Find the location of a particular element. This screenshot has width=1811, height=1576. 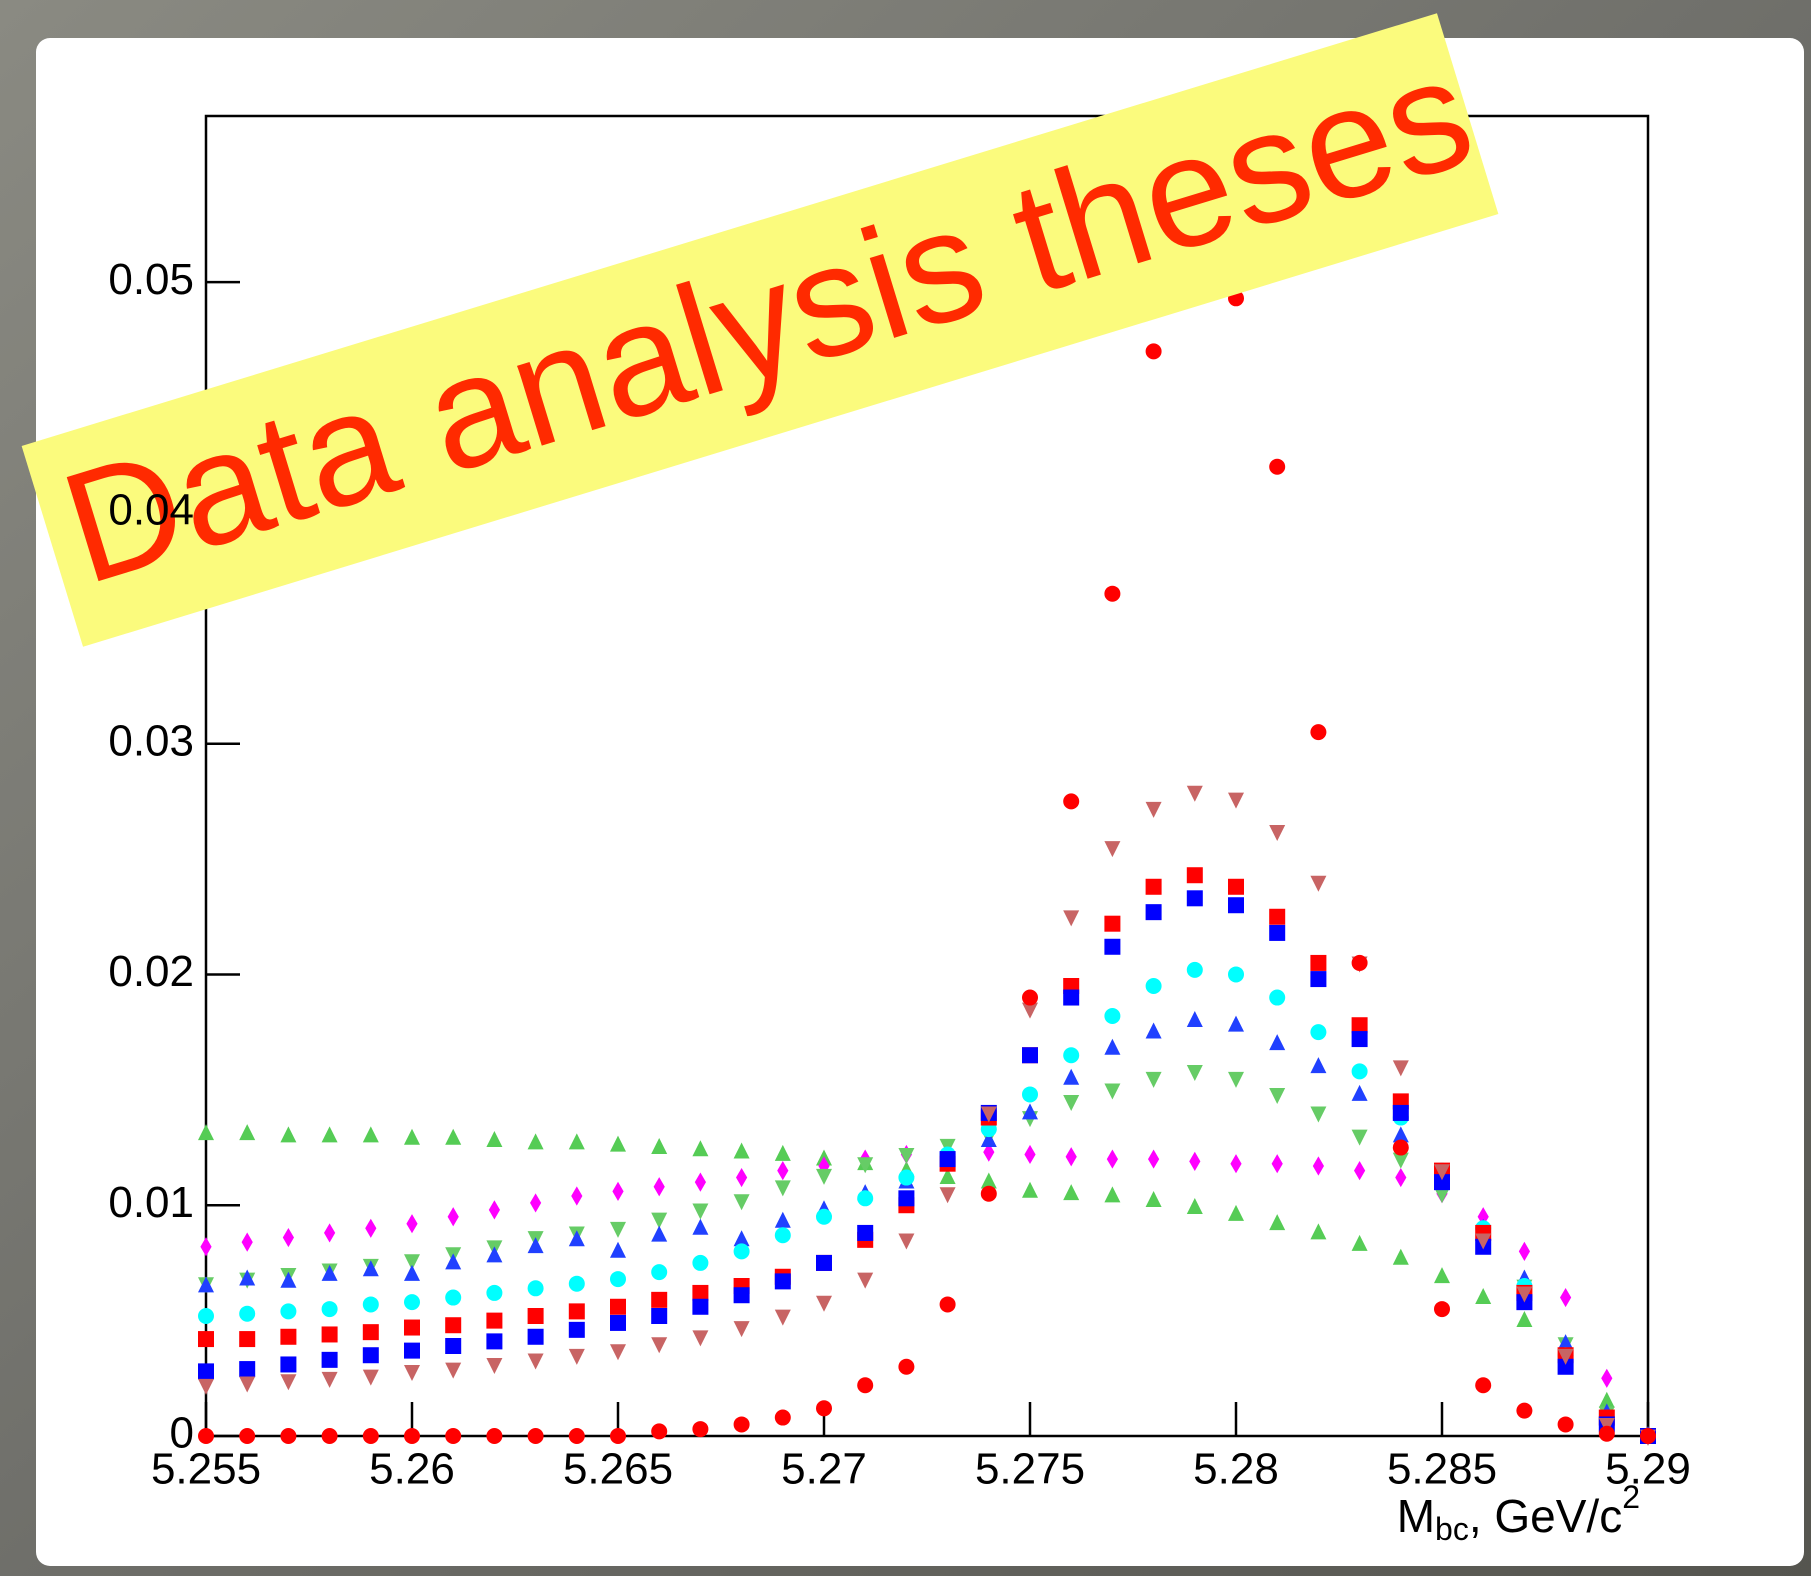

x-tick-label: 5.29 is located at coordinates (1648, 1469).